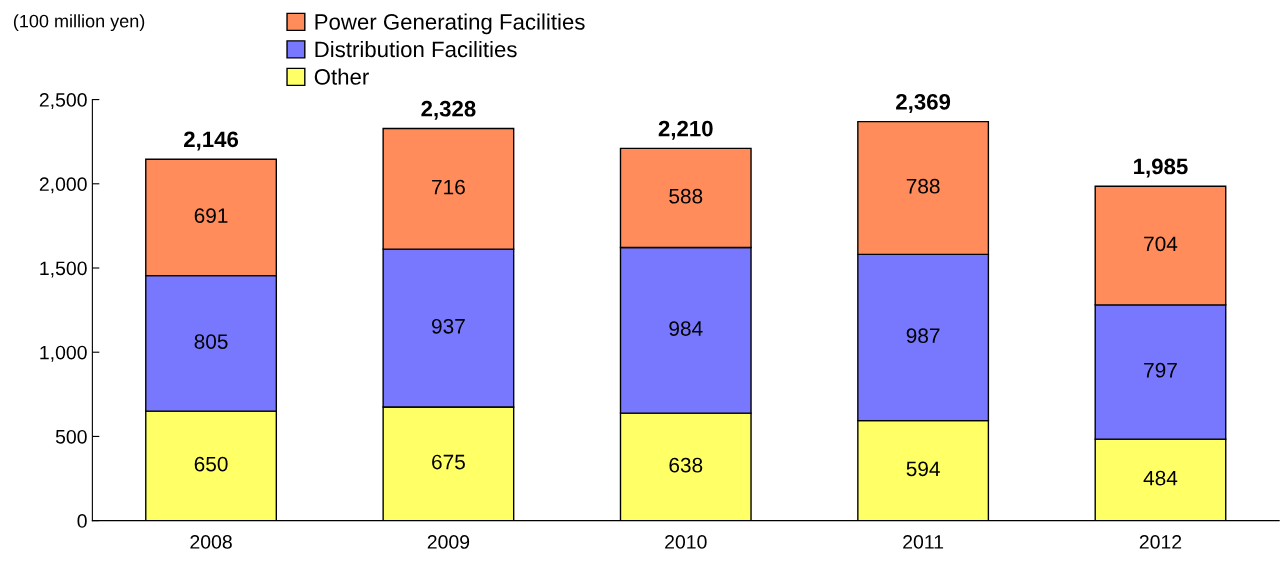  What do you see at coordinates (1161, 168) in the screenshot?
I see `total-label: 1,985` at bounding box center [1161, 168].